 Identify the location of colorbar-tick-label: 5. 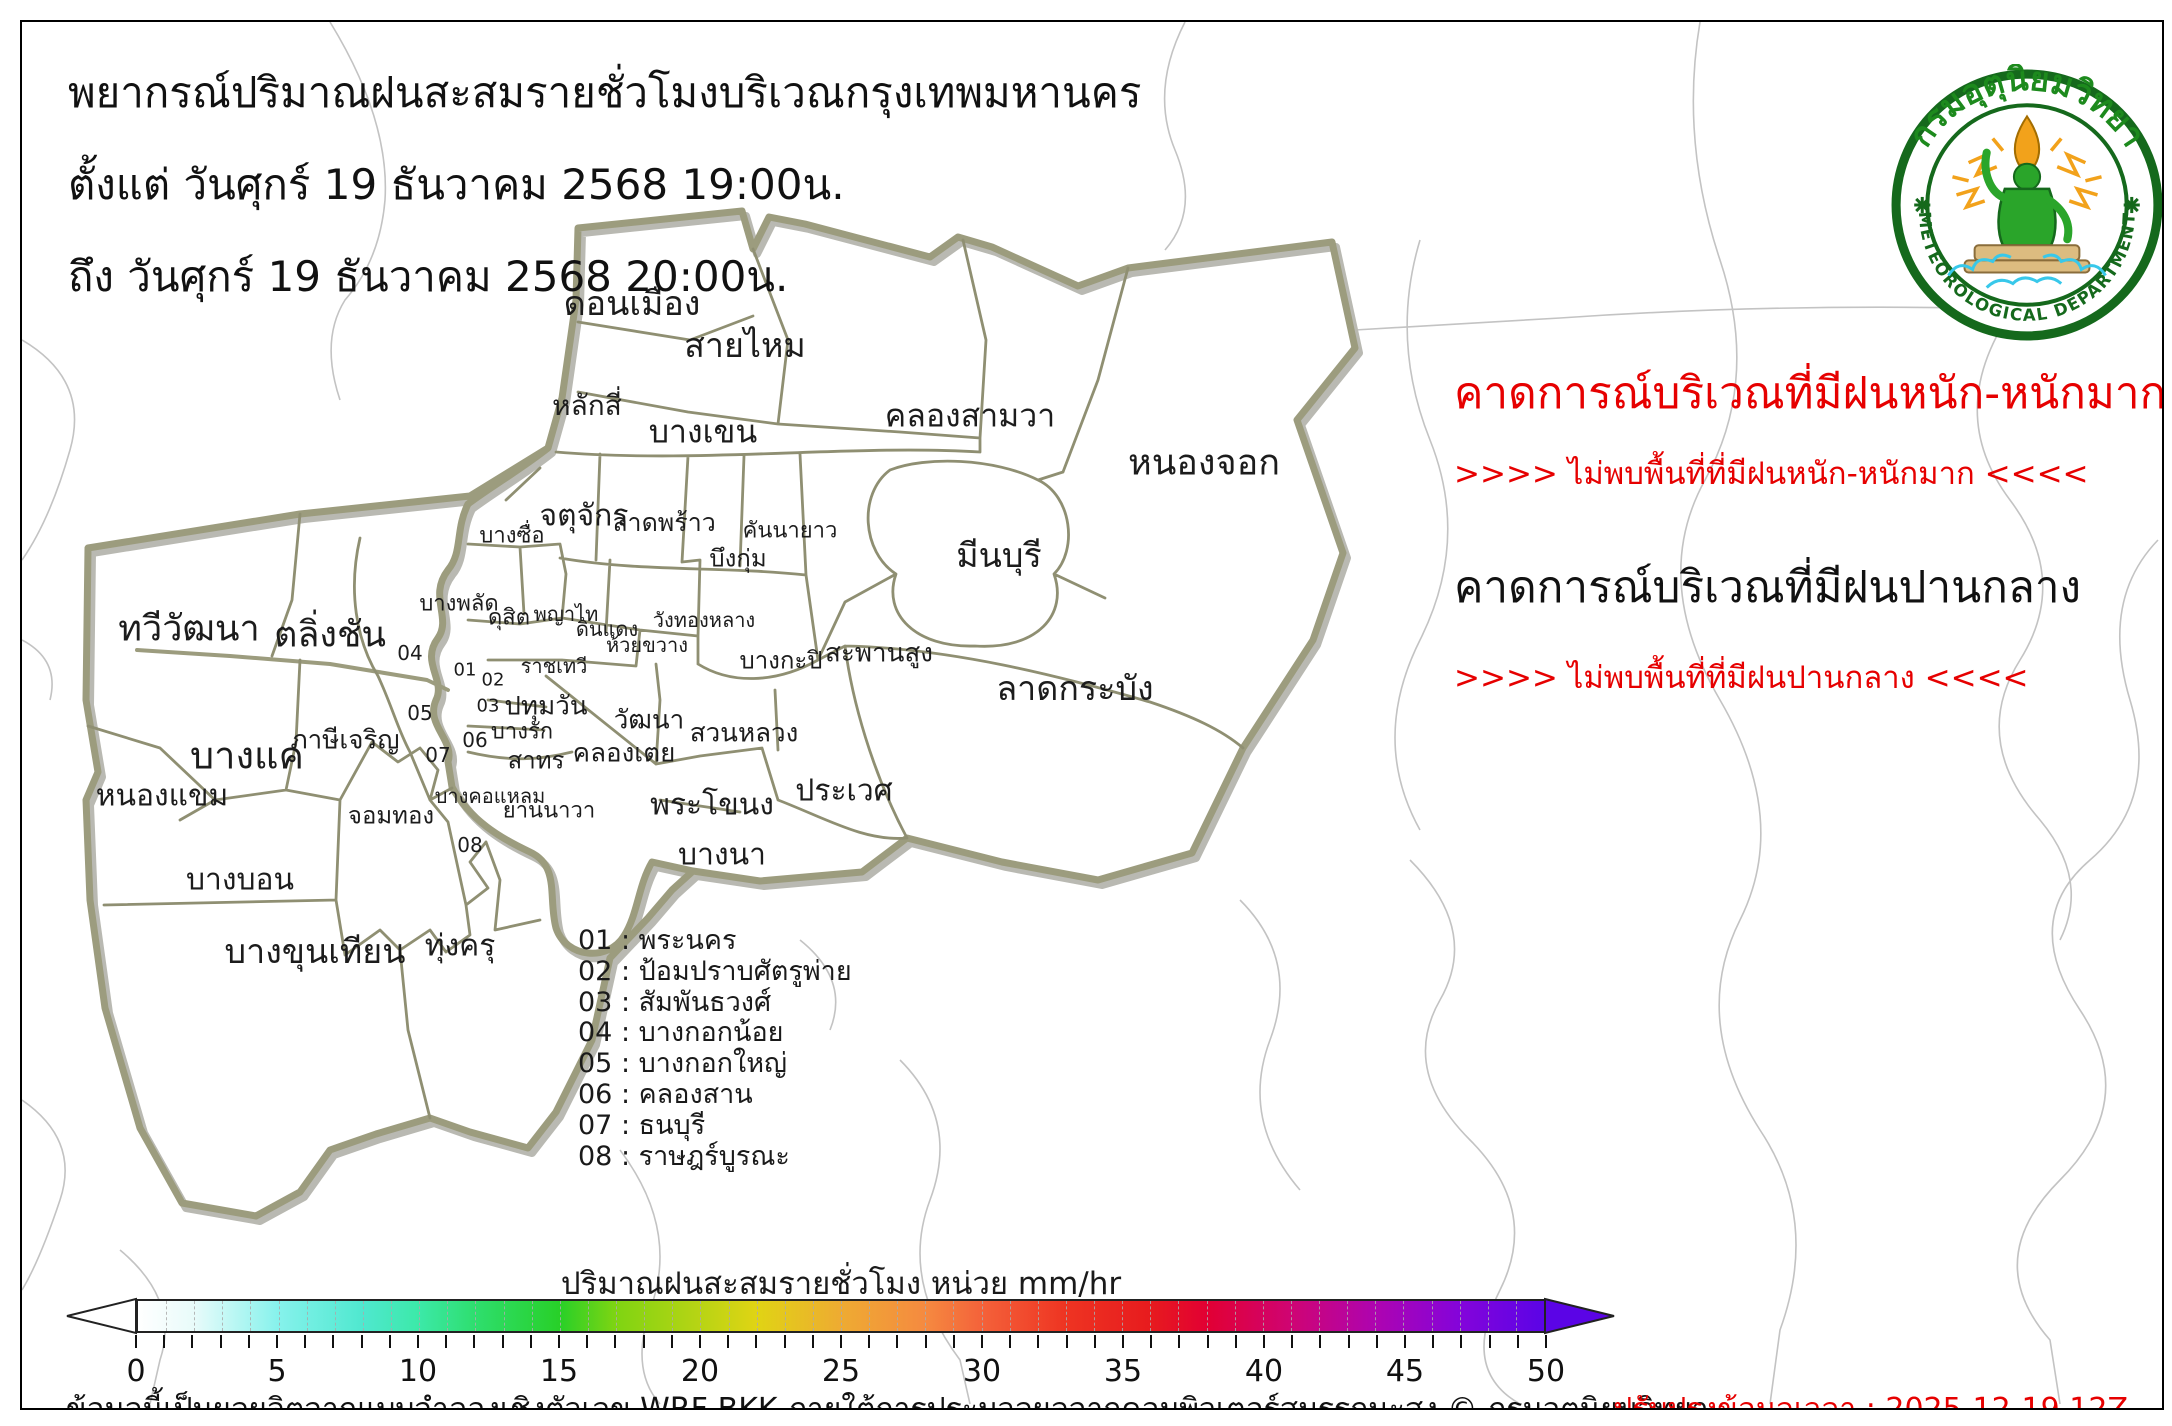
(277, 1371).